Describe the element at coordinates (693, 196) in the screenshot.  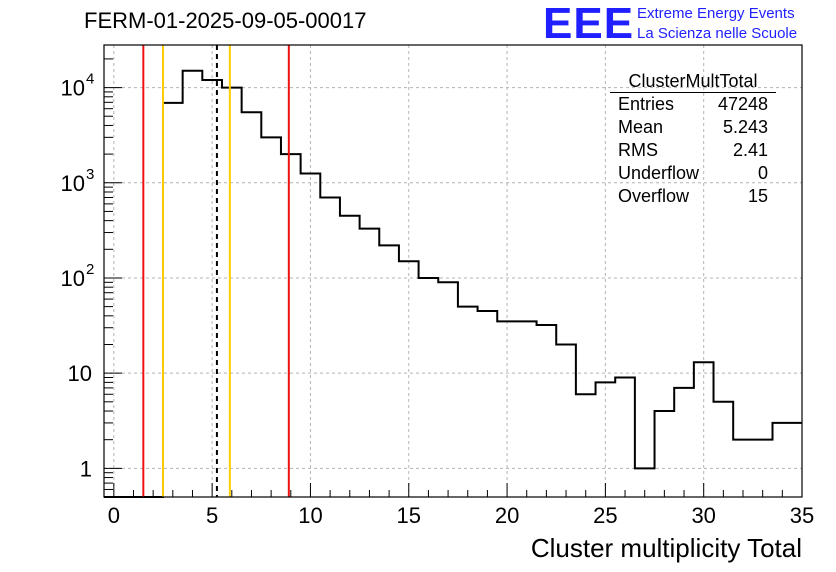
I see `stats-row-overflow: Overflow 15` at that location.